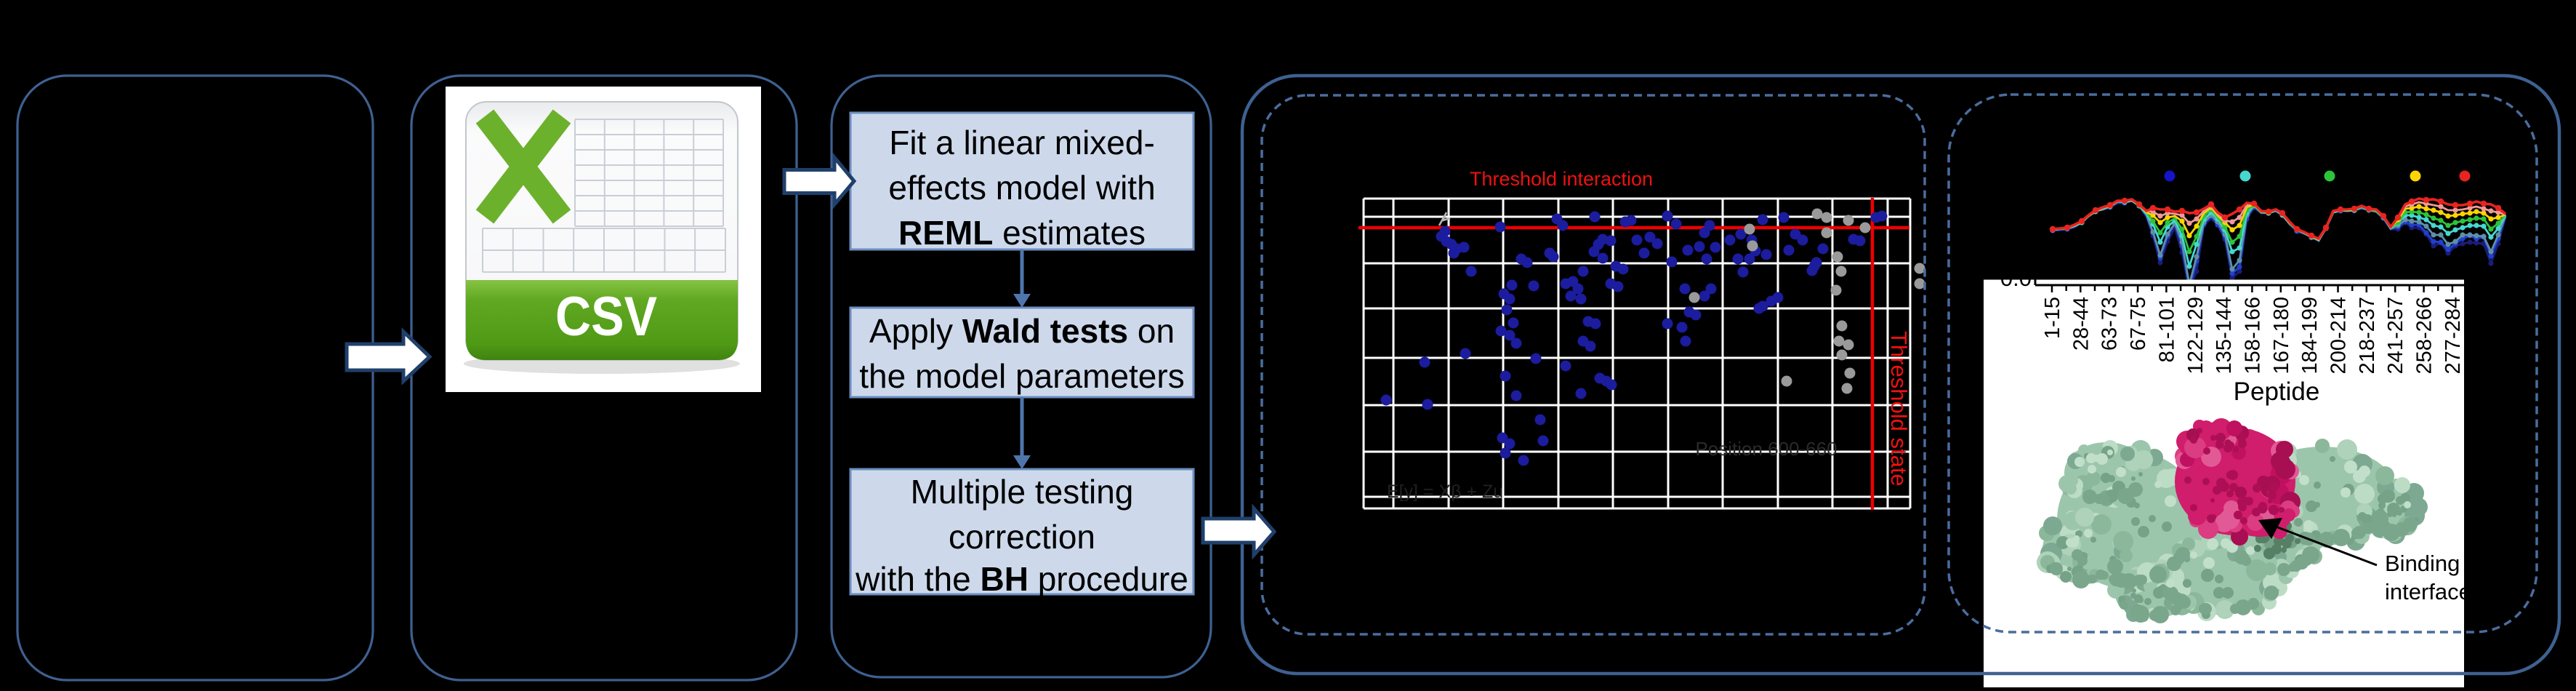 The image size is (2576, 691). I want to click on svg-text: Peptide, so click(2277, 392).